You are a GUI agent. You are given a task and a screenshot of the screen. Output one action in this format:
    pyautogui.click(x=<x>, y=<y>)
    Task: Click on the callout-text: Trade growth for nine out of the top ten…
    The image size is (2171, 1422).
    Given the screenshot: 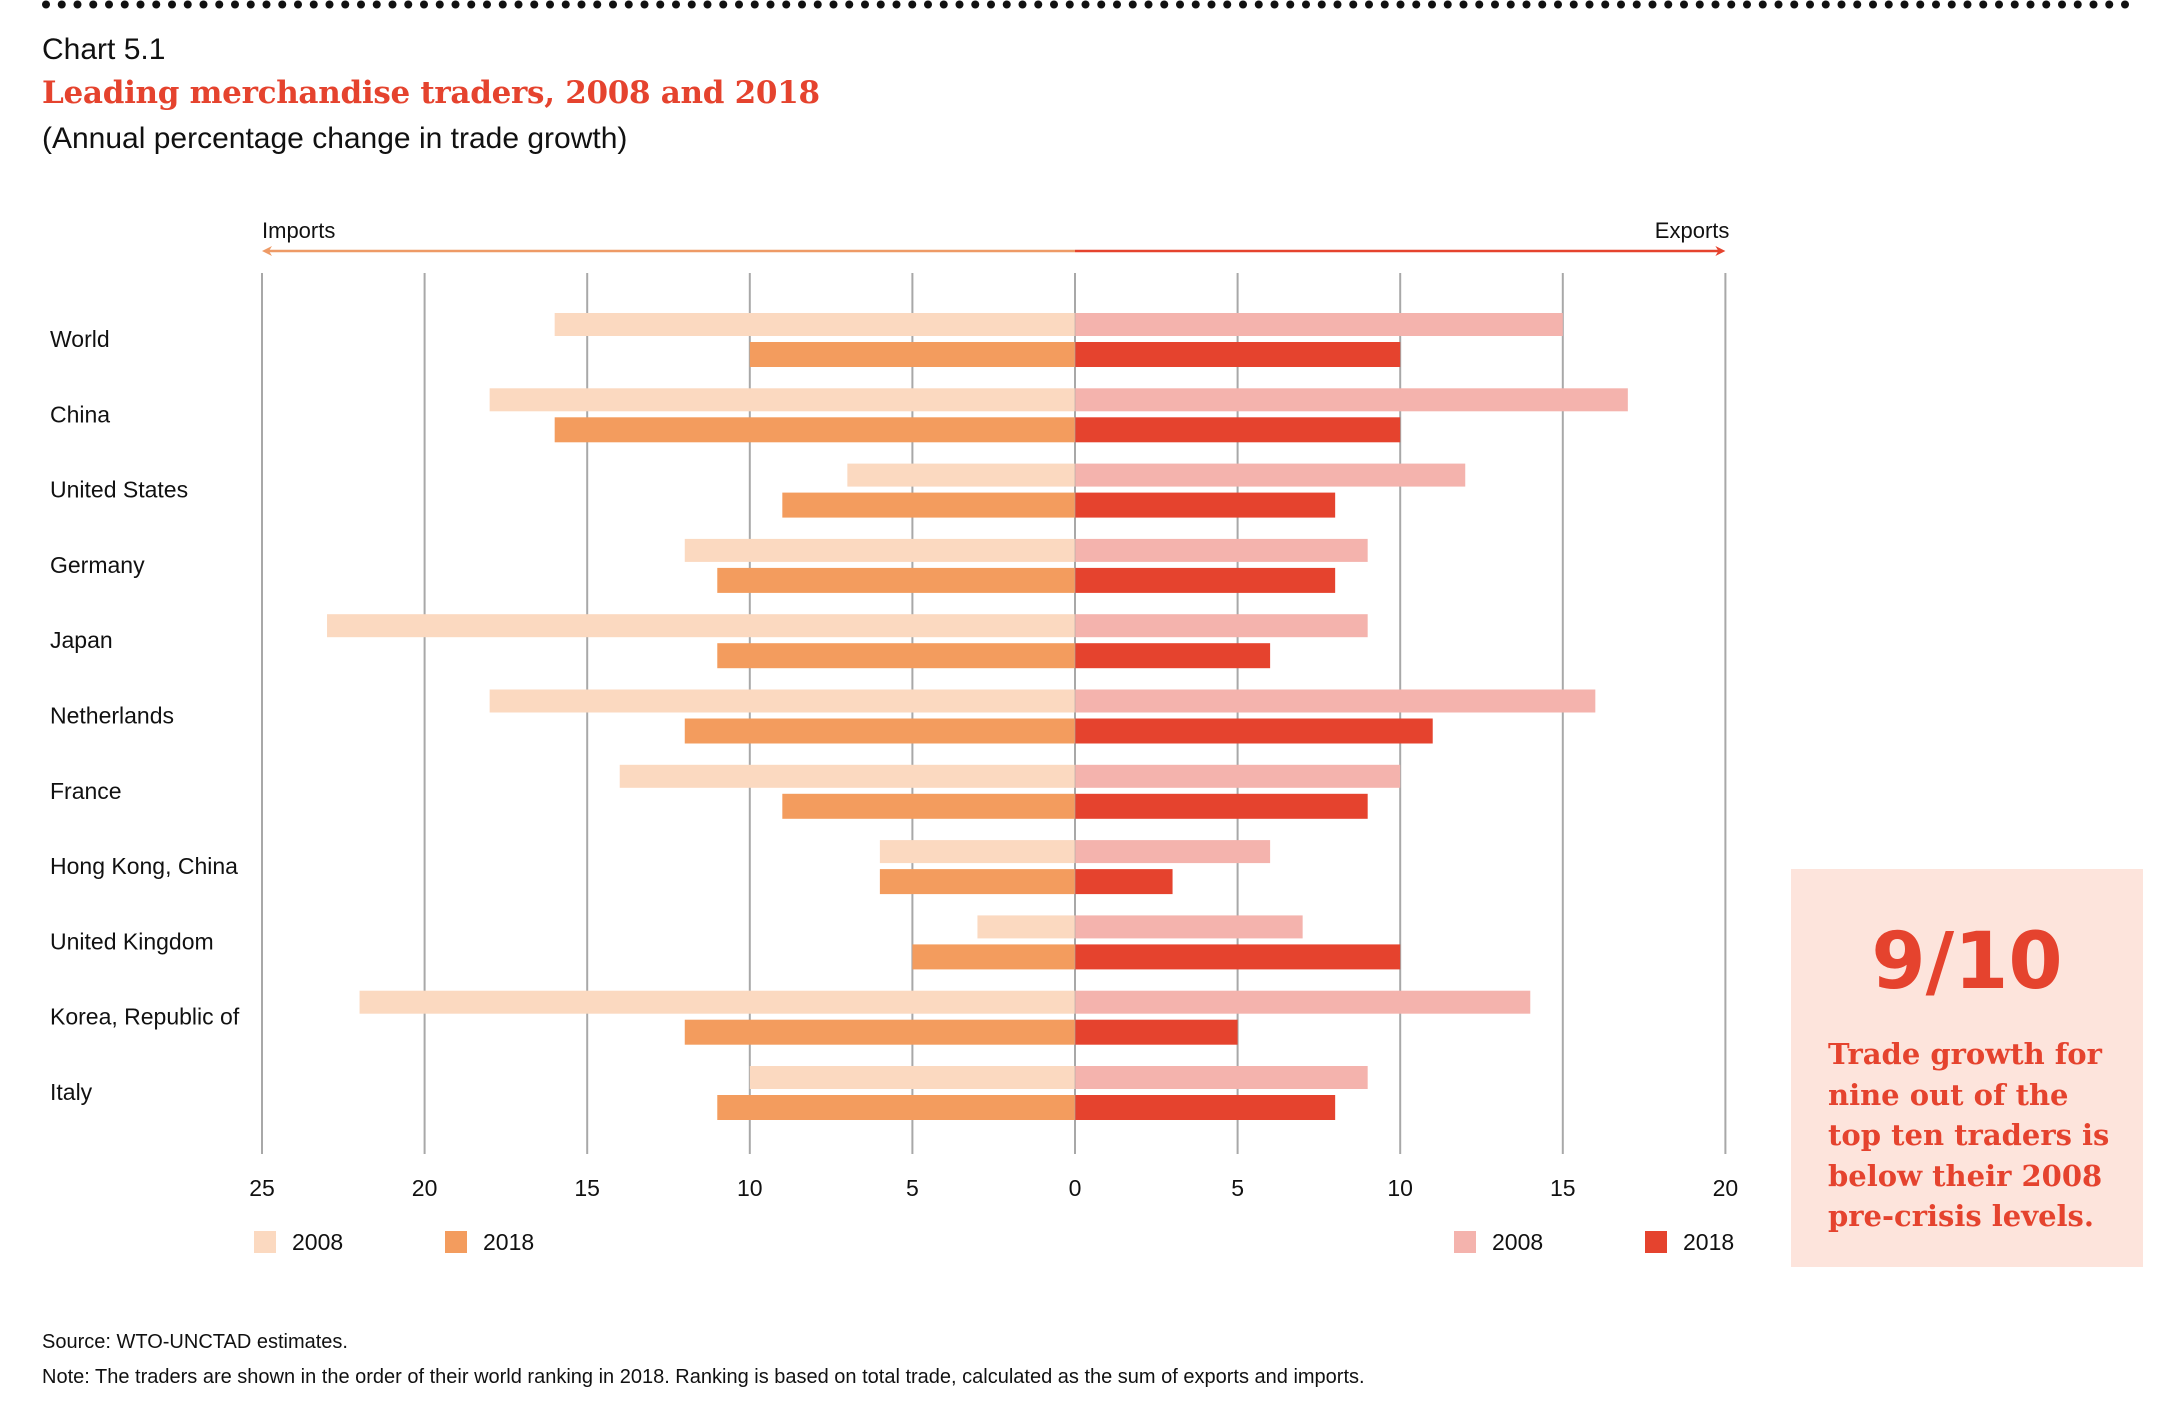 What is the action you would take?
    pyautogui.click(x=1969, y=1135)
    